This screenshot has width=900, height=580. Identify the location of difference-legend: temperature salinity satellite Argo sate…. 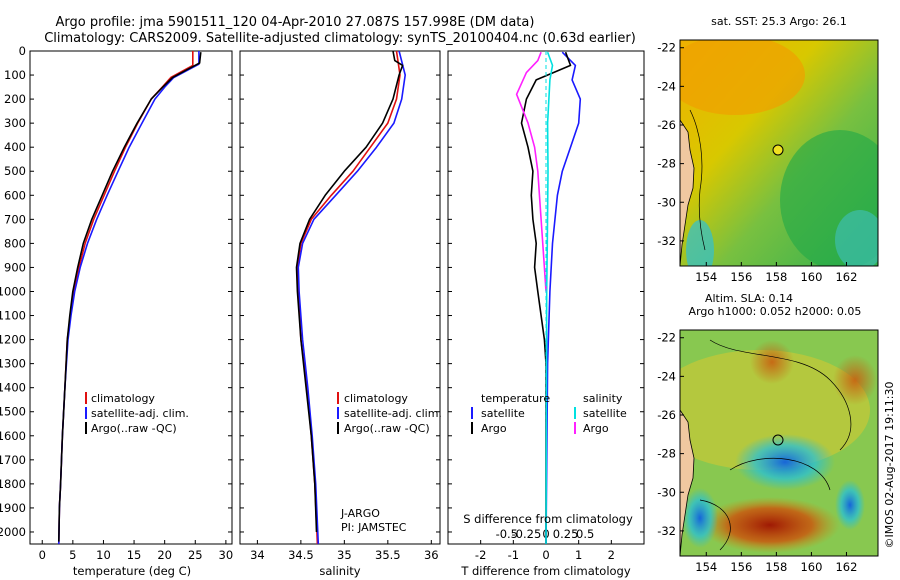
(549, 413).